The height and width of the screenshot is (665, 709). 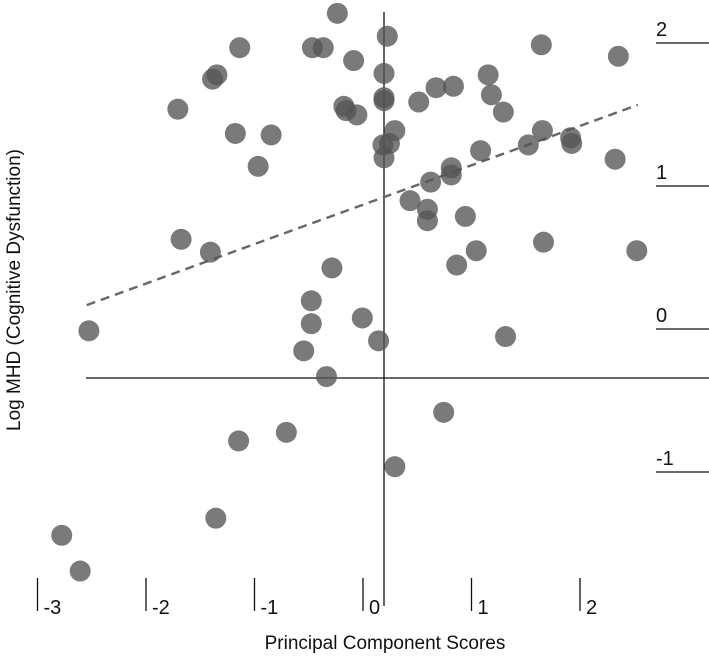 I want to click on x-tick-label: 0, so click(x=374, y=608).